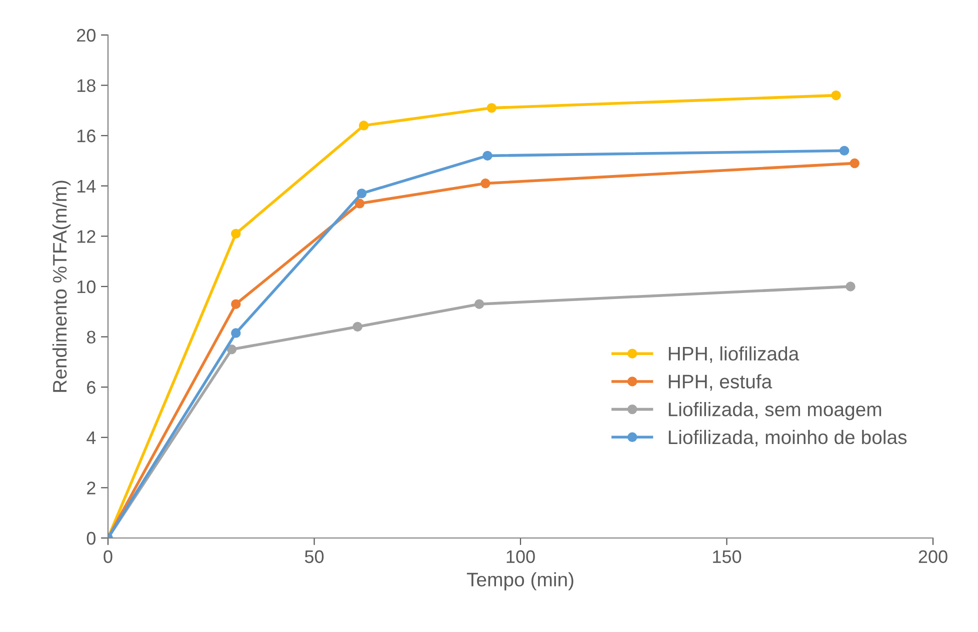 This screenshot has height=632, width=978. What do you see at coordinates (91, 387) in the screenshot?
I see `y-tick-label: 6` at bounding box center [91, 387].